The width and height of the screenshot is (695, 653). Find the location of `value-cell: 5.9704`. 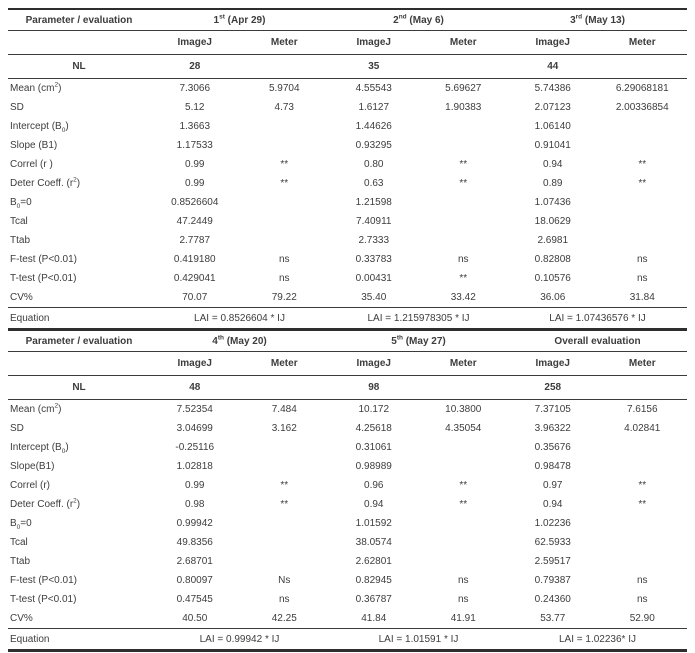

value-cell: 5.9704 is located at coordinates (284, 88).